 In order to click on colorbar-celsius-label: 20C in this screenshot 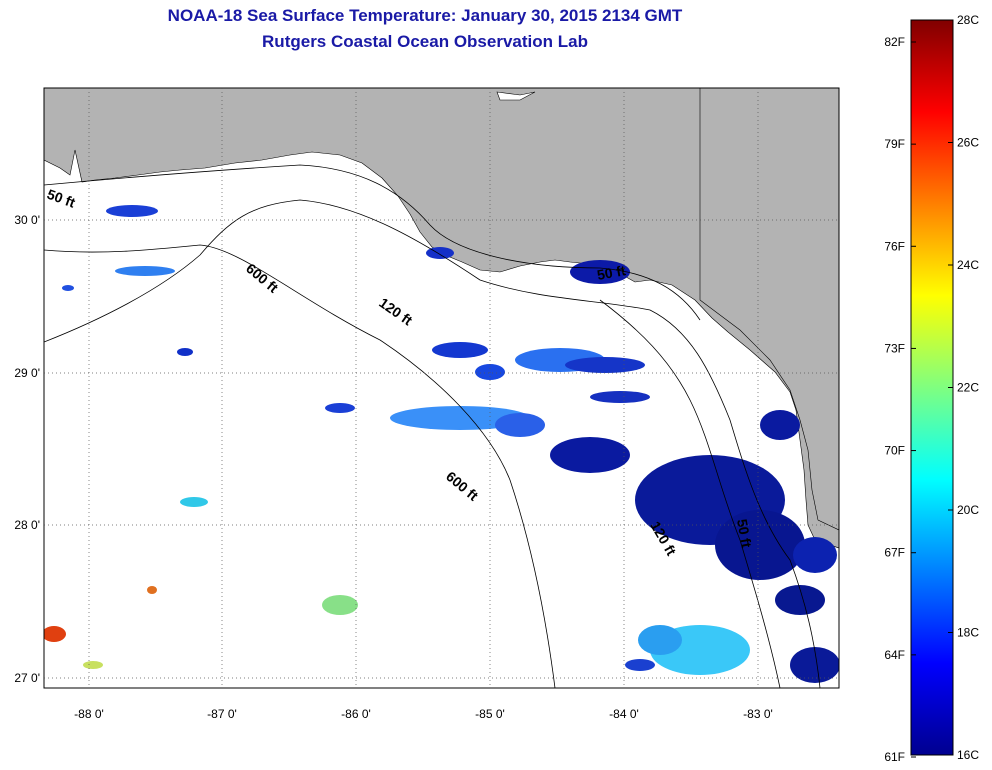, I will do `click(968, 510)`.